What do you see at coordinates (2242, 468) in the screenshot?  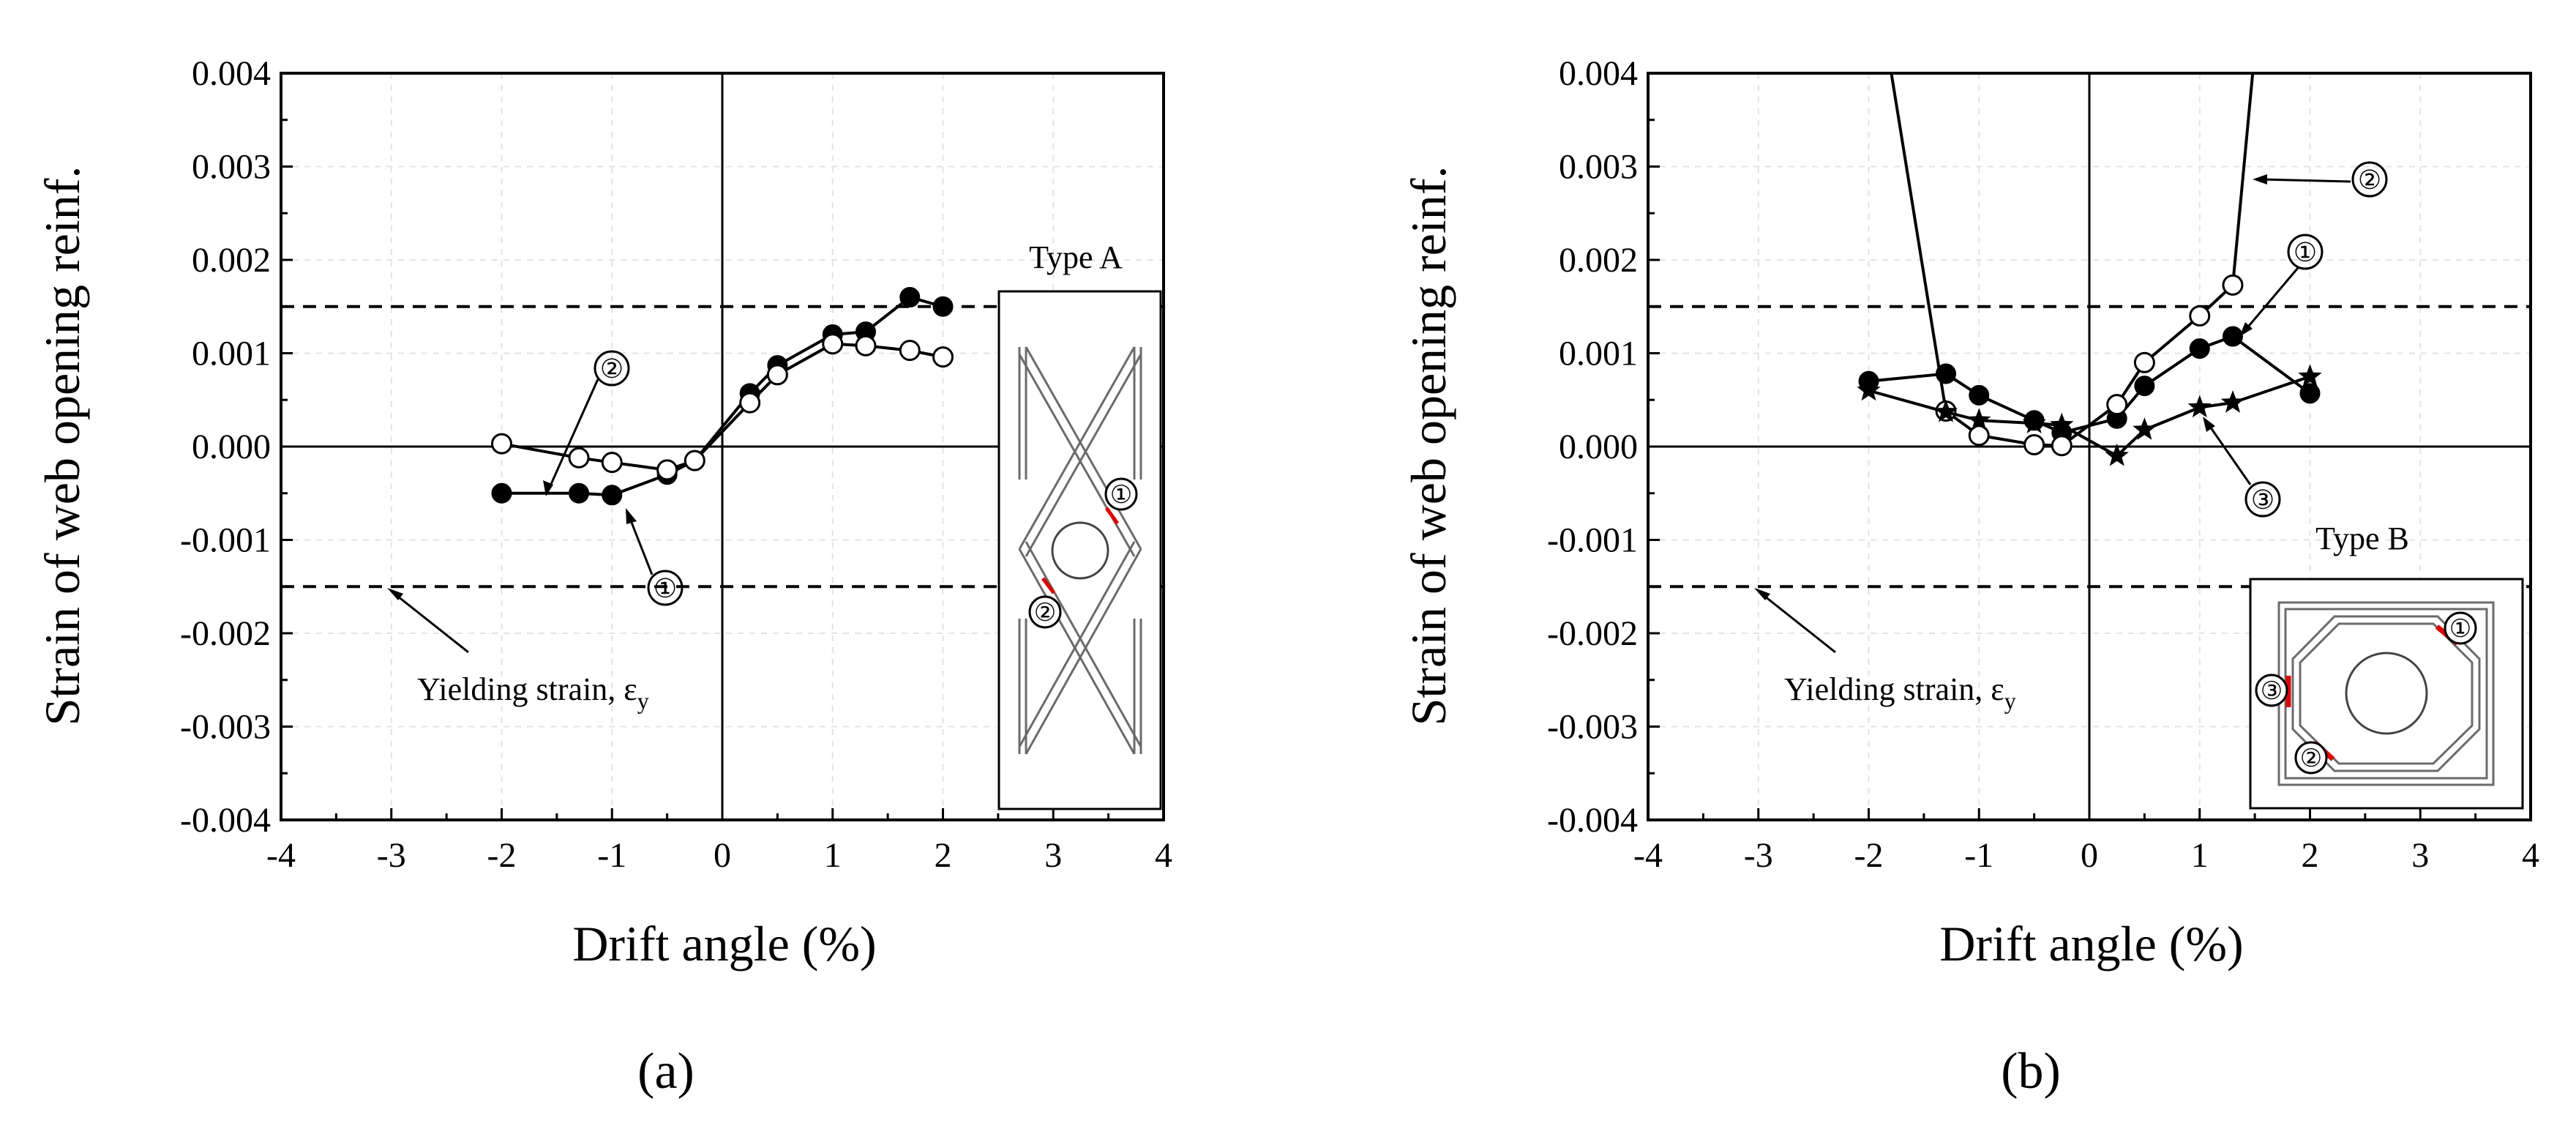 I see `series-callout-b-3: ③` at bounding box center [2242, 468].